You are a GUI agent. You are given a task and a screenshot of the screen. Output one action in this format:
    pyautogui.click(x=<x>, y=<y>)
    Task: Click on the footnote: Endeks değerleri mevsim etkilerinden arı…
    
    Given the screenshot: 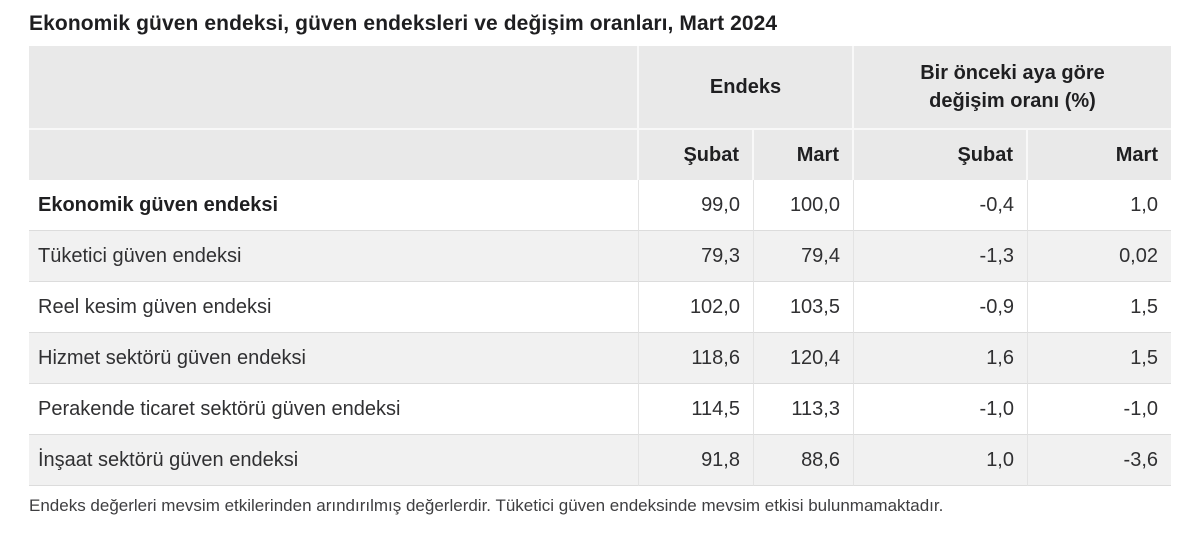 What is the action you would take?
    pyautogui.click(x=486, y=505)
    